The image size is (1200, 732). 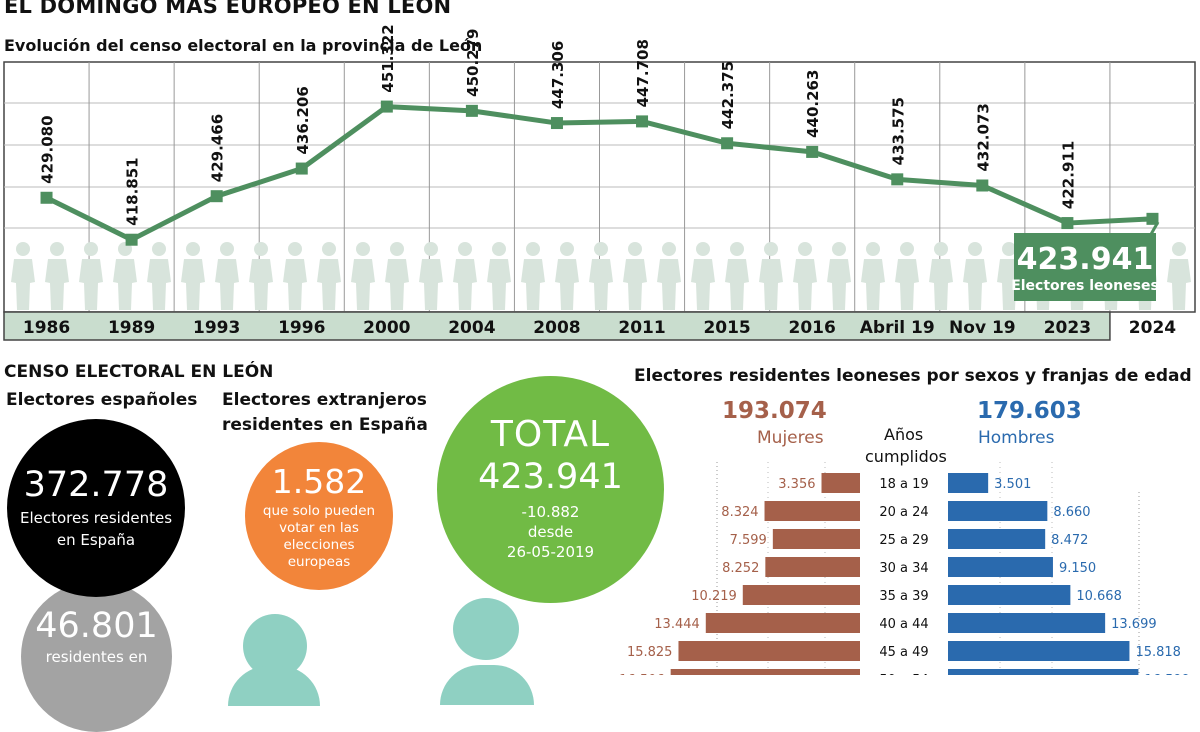 I want to click on foreign-voters-heading-line1: Electores extranjeros, so click(x=324, y=400).